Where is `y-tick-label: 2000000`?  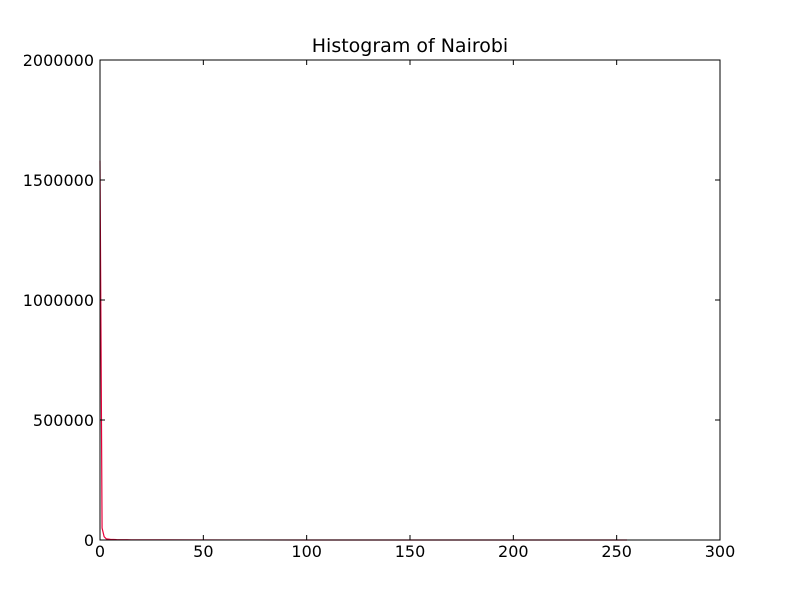 y-tick-label: 2000000 is located at coordinates (58, 60).